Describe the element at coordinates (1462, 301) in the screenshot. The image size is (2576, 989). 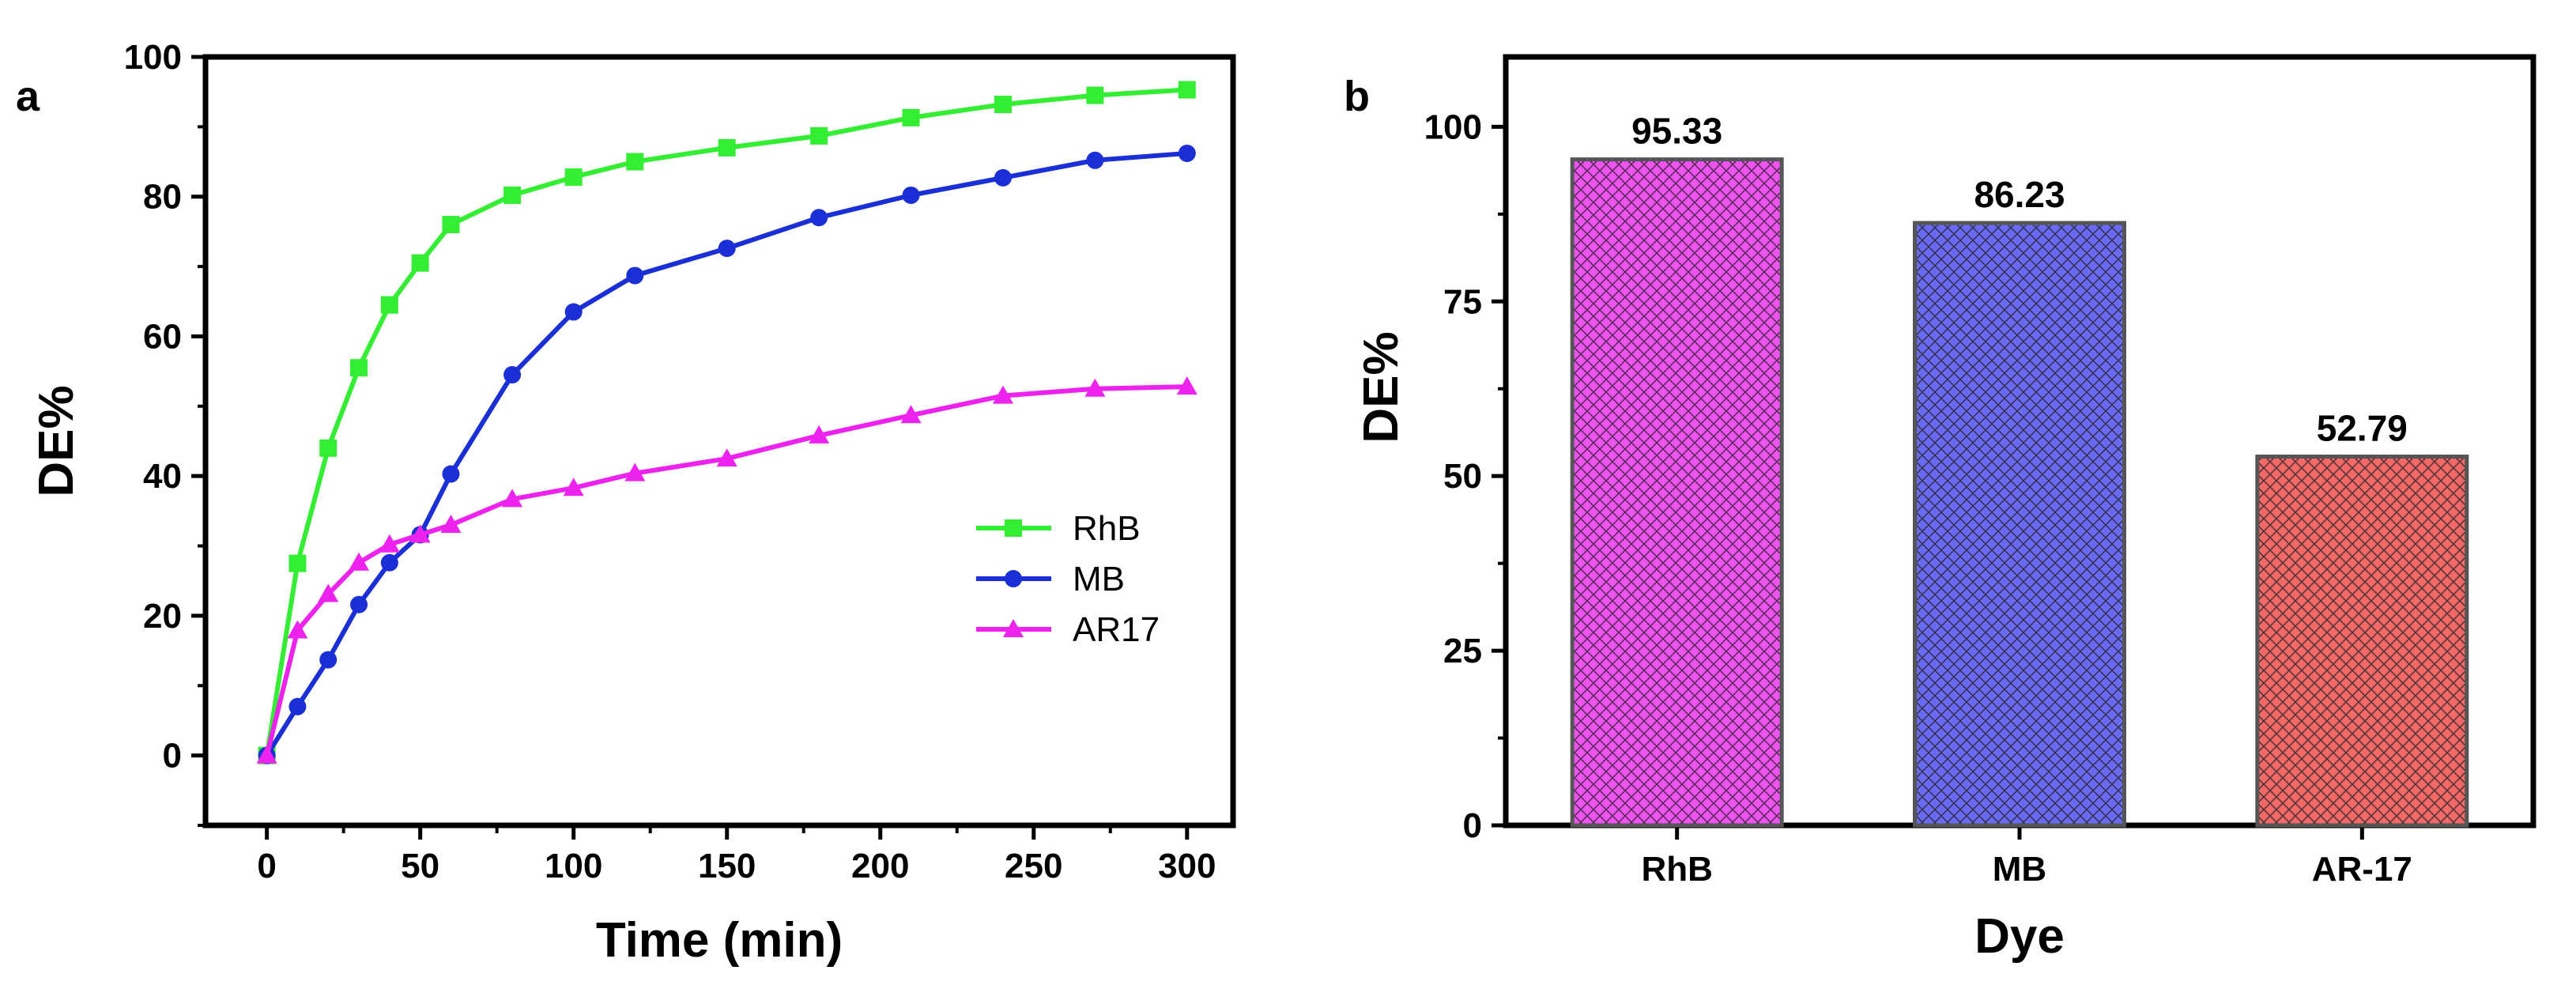
I see `panel-b-y-tick-label: 75` at that location.